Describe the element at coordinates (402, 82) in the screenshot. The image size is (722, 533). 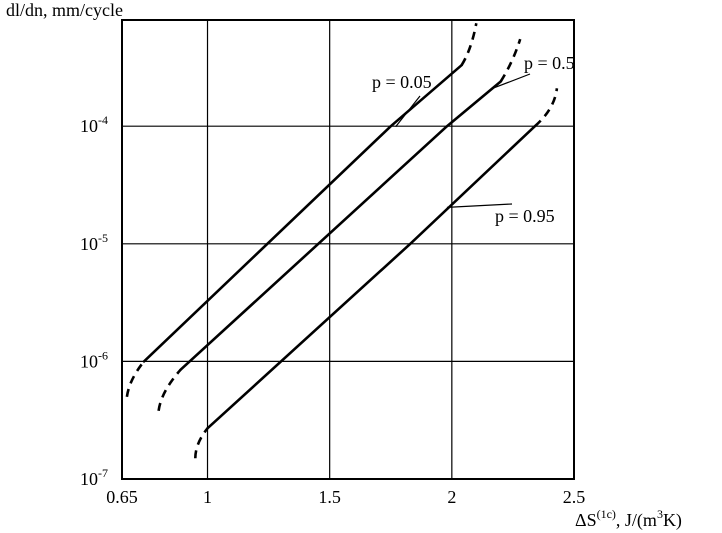
I see `annotation-label-0: p = 0.05` at that location.